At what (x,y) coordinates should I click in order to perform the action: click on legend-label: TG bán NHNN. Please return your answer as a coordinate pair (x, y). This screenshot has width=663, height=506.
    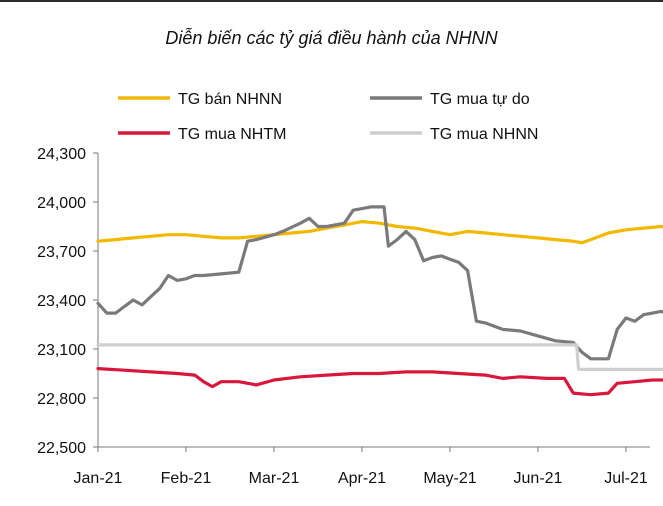
    Looking at the image, I should click on (230, 99).